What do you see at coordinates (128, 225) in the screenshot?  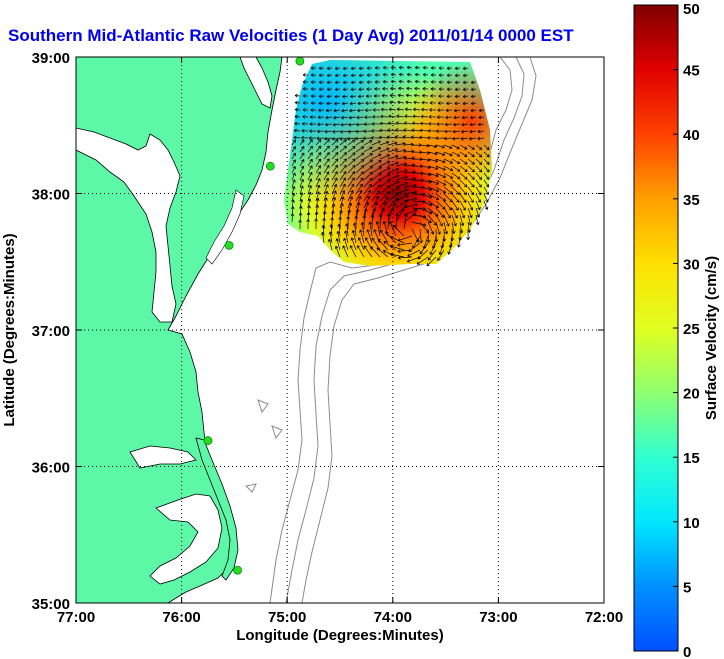 I see `chesapeake-bay` at bounding box center [128, 225].